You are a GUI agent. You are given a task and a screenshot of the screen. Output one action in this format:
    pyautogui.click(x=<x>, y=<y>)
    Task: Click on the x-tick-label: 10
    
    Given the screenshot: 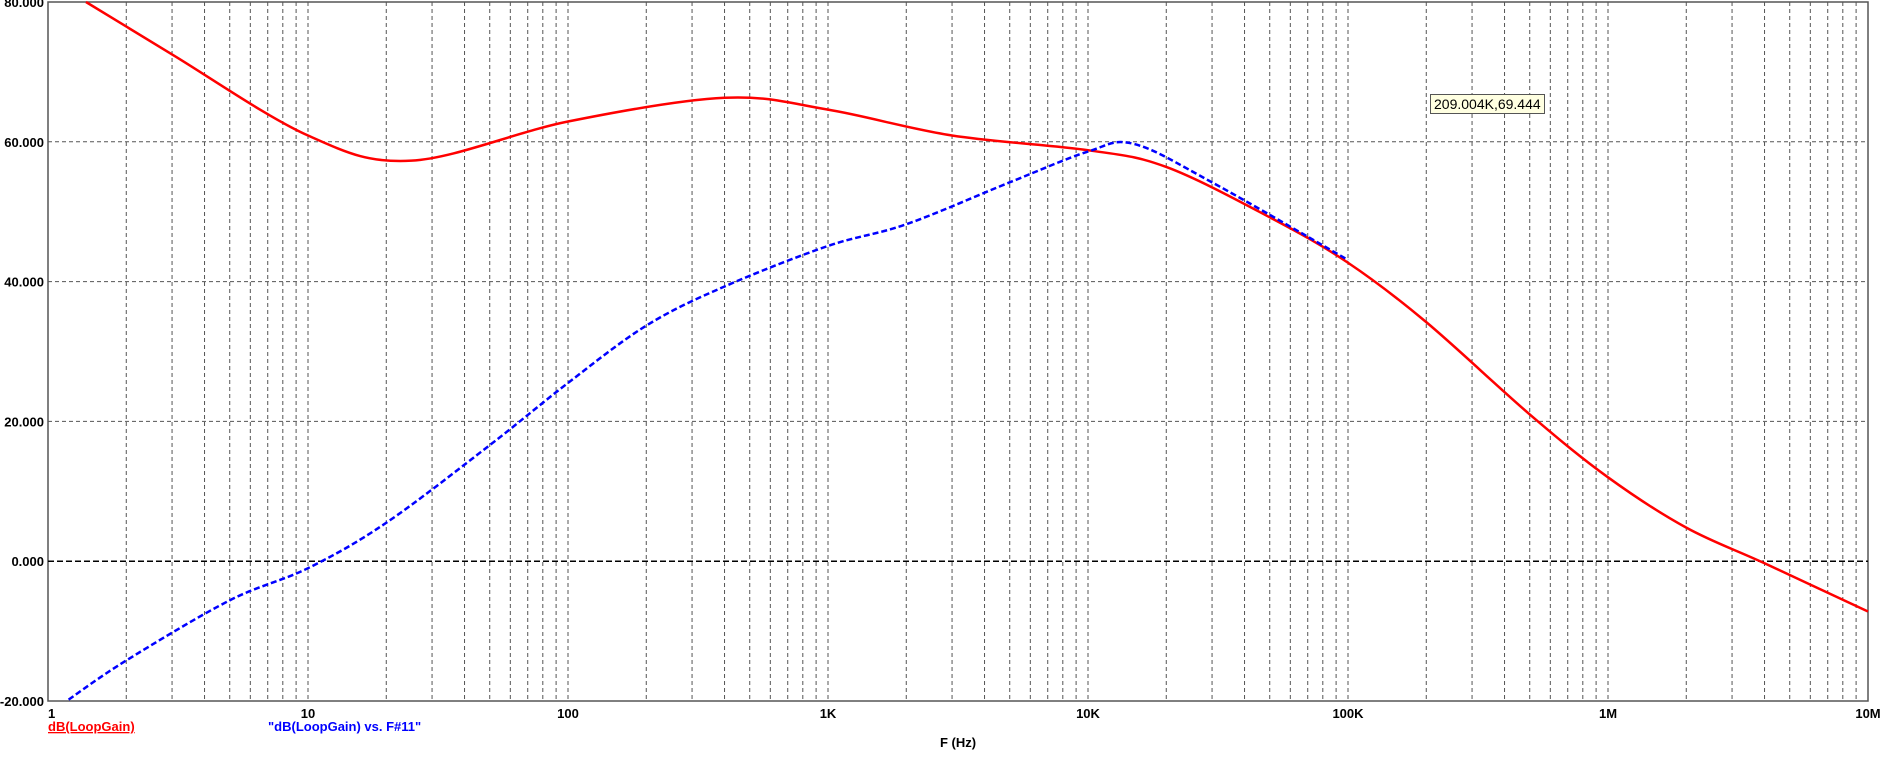 What is the action you would take?
    pyautogui.click(x=308, y=713)
    